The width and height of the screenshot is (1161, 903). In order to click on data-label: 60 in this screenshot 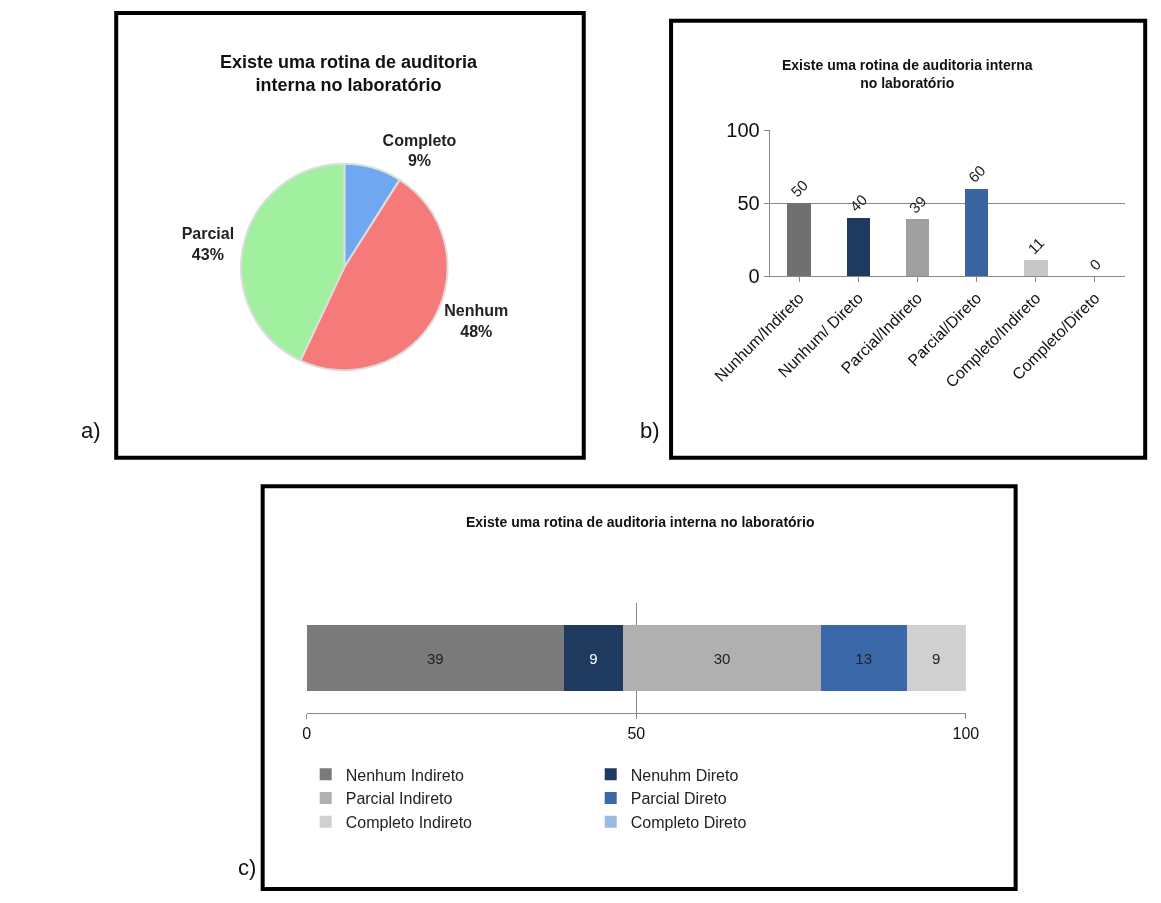, I will do `click(976, 173)`.